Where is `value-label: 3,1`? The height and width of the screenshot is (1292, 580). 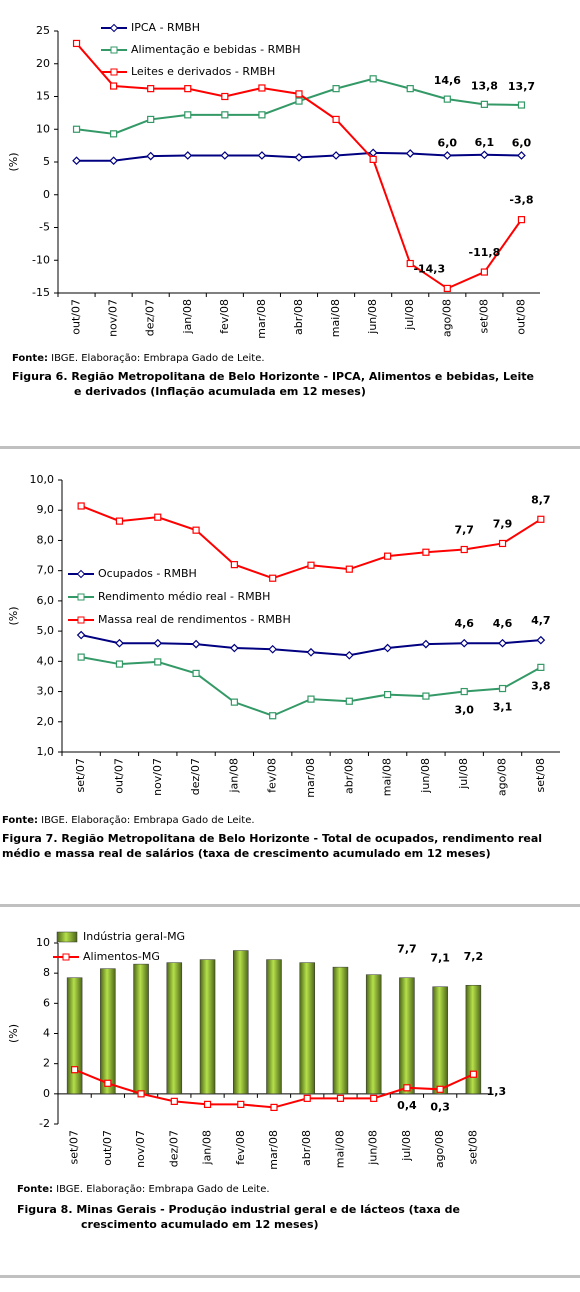
value-label: 3,1 is located at coordinates (503, 707).